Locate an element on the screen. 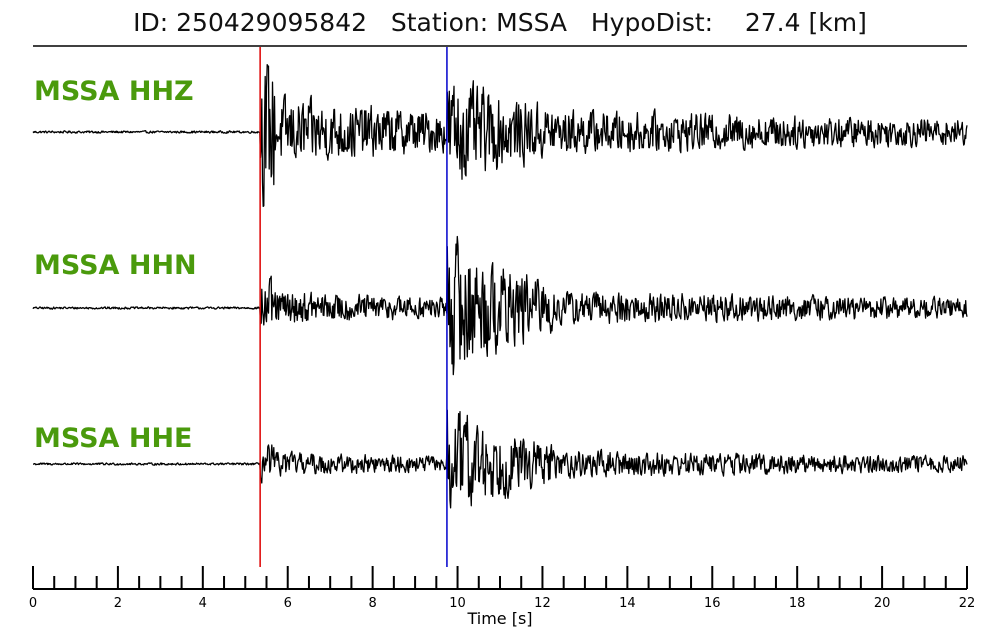 Image resolution: width=1000 pixels, height=640 pixels. x-tick-label: 6 is located at coordinates (288, 603).